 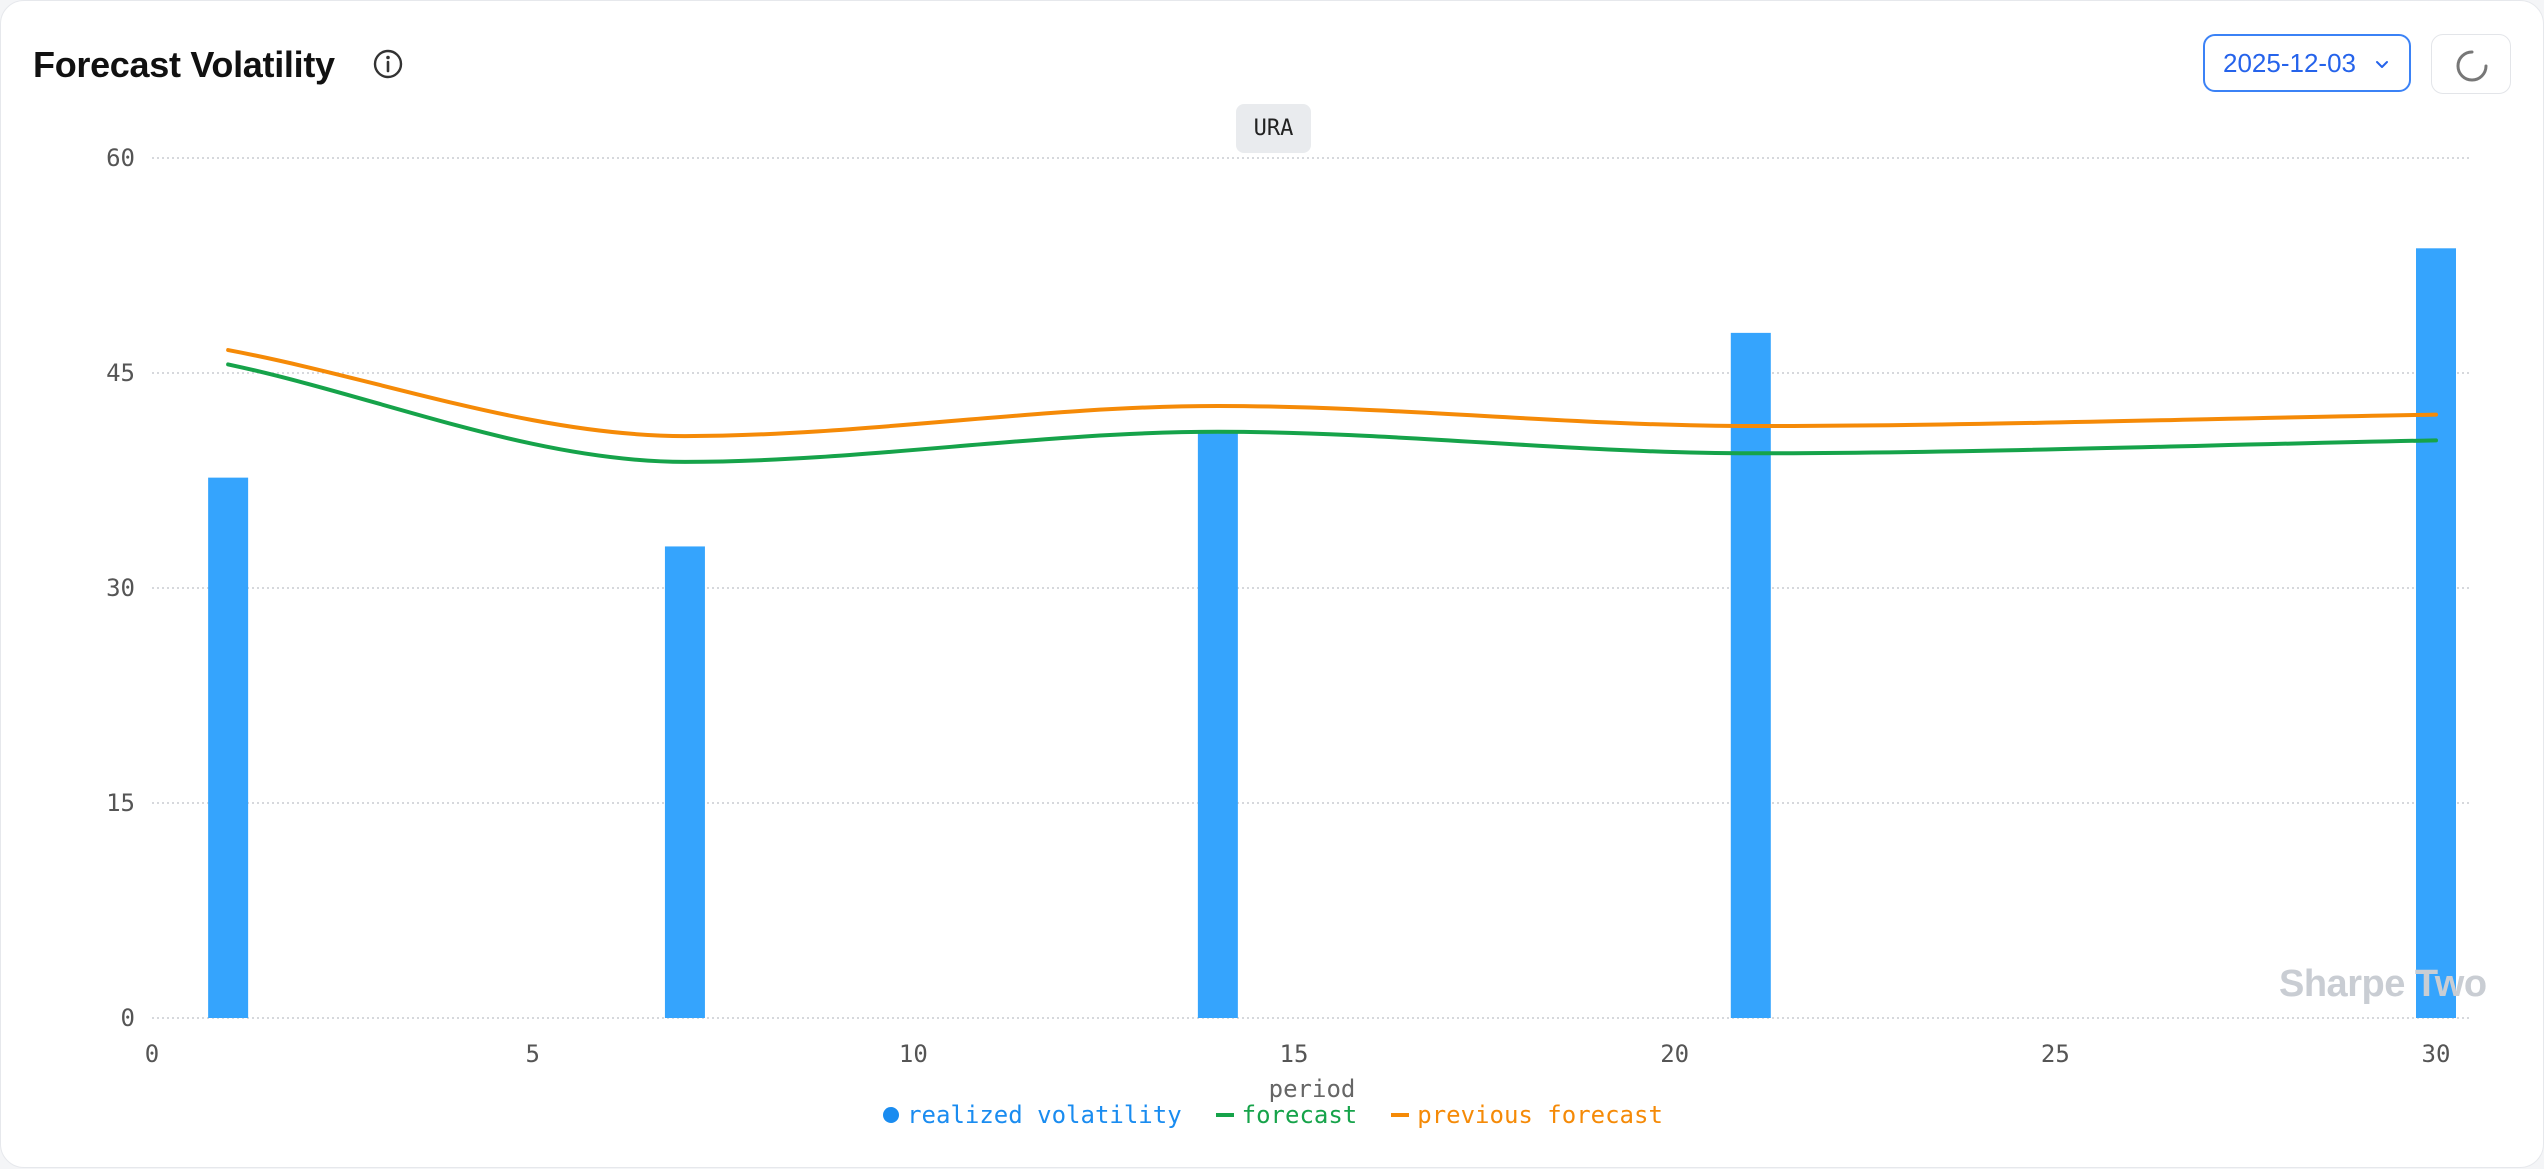 I want to click on x-tick-label: 30, so click(x=2436, y=1054).